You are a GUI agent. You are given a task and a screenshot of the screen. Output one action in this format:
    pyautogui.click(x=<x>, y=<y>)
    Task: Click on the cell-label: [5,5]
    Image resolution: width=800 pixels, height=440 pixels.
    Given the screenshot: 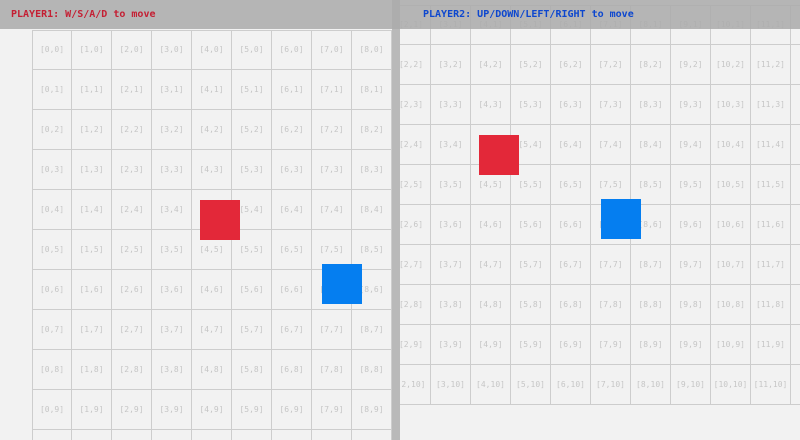 What is the action you would take?
    pyautogui.click(x=530, y=184)
    